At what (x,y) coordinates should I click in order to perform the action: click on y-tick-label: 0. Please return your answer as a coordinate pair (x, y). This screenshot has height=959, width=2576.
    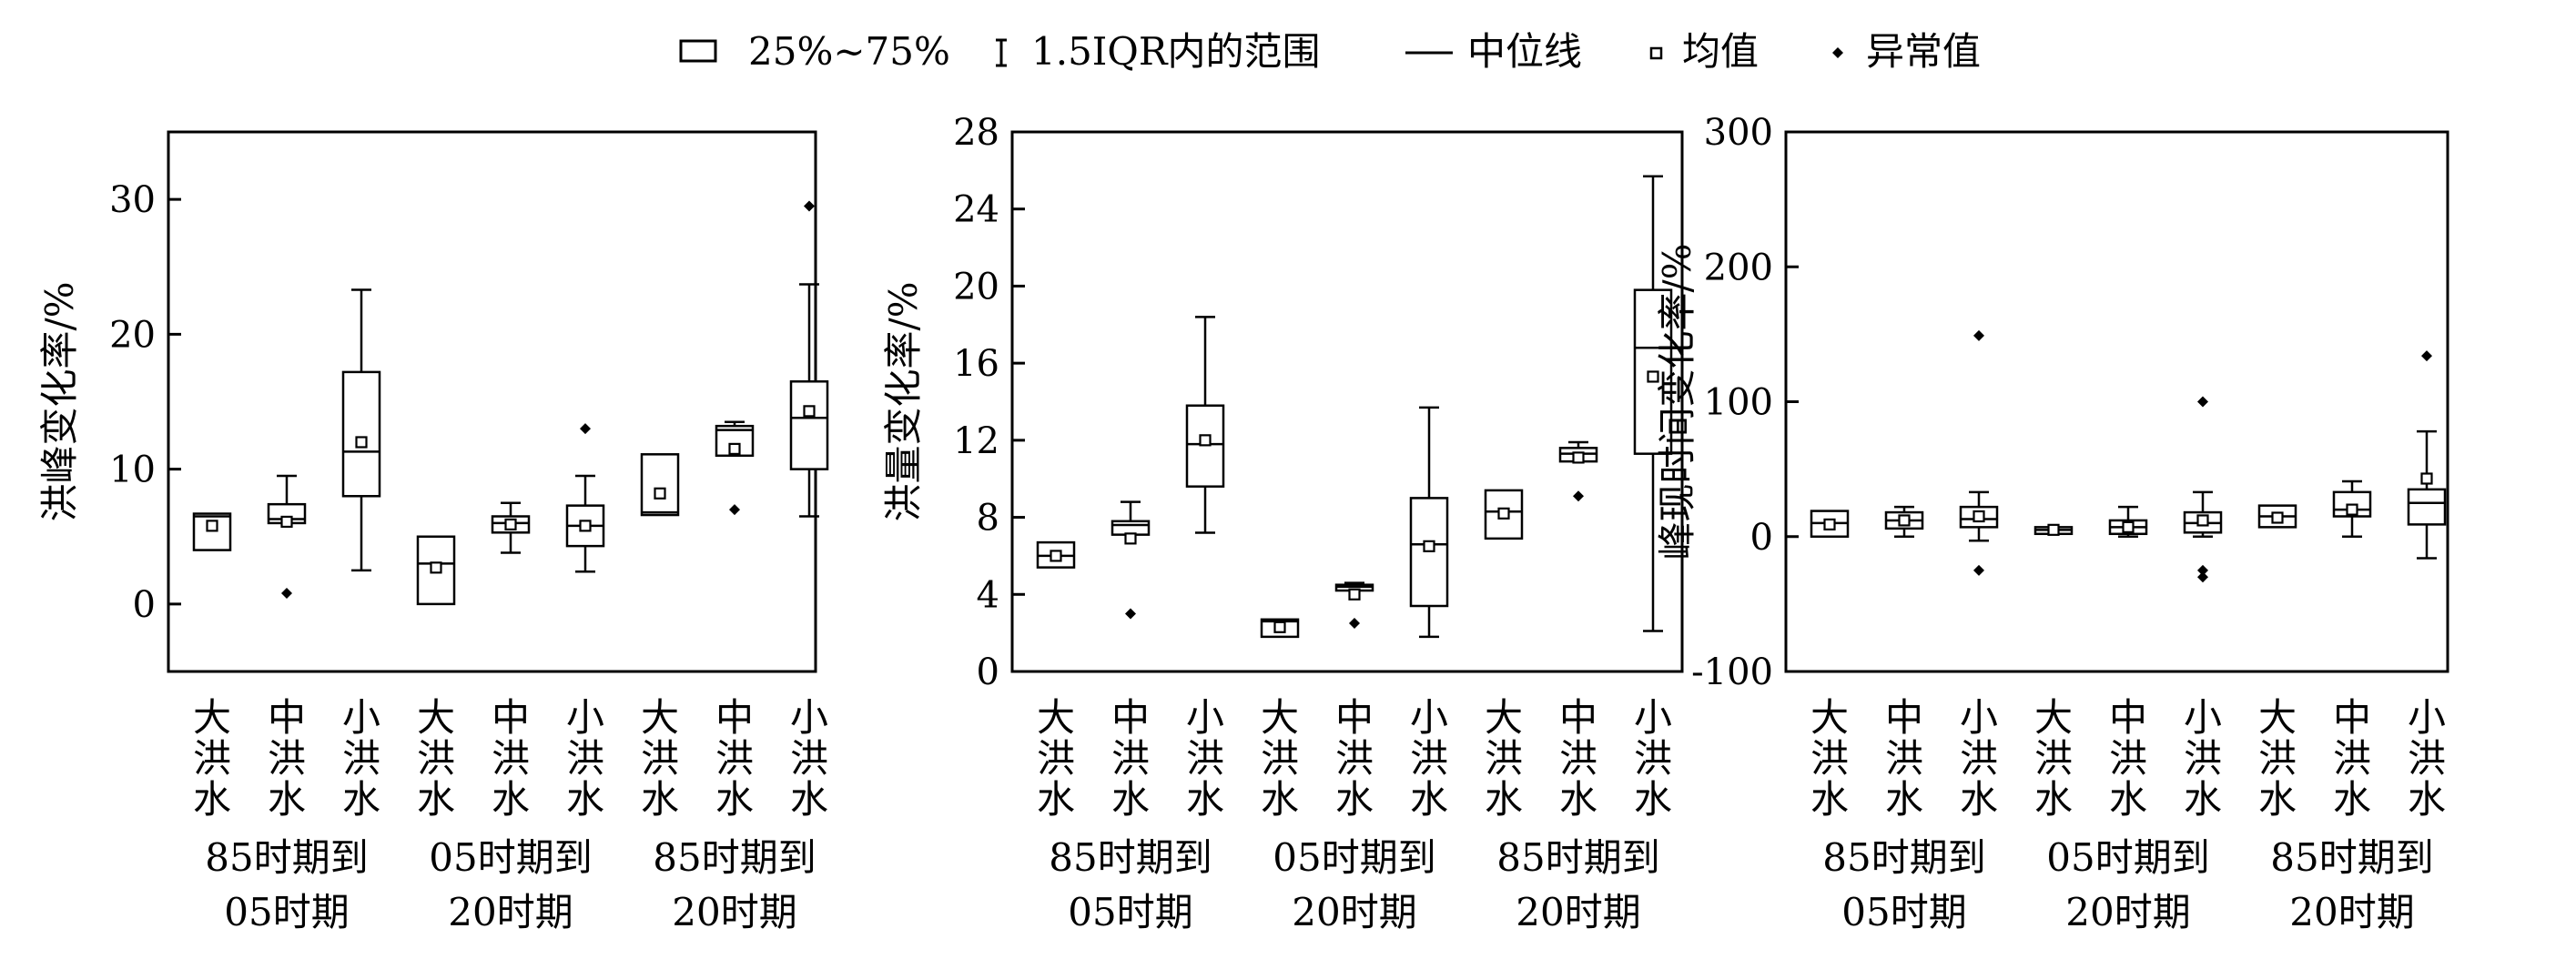
    Looking at the image, I should click on (144, 605).